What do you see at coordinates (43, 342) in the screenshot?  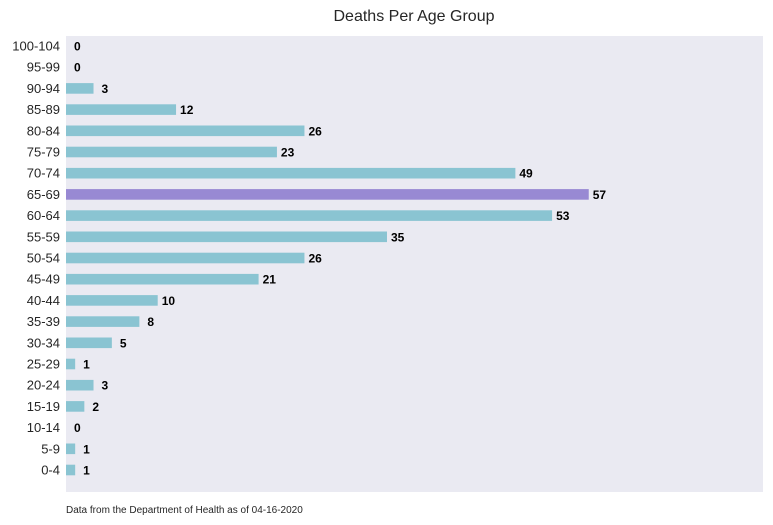 I see `tick-label-30-34: 30-34` at bounding box center [43, 342].